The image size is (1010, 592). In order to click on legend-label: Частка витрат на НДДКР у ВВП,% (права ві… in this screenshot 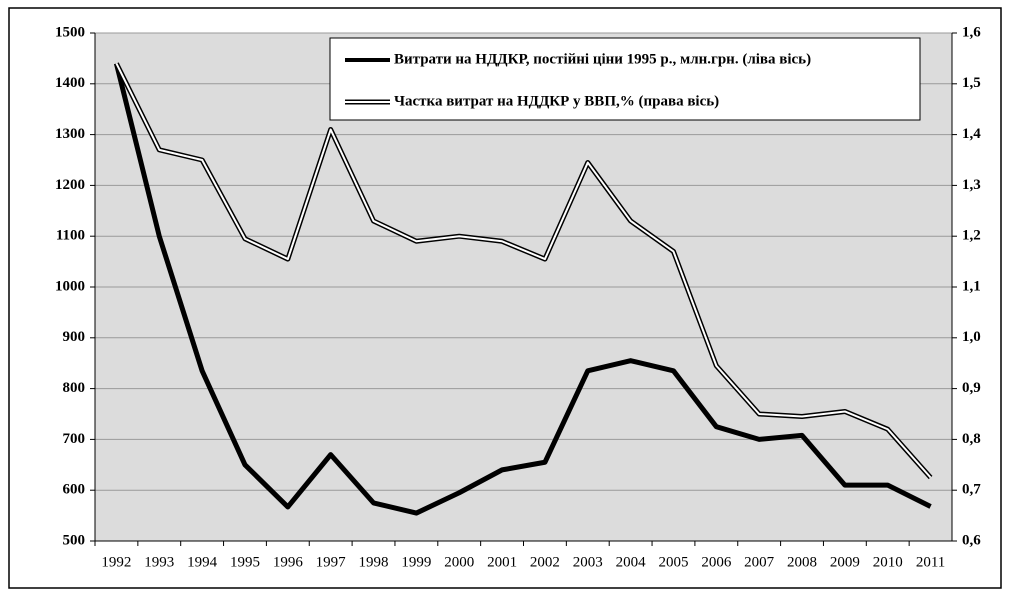, I will do `click(556, 101)`.